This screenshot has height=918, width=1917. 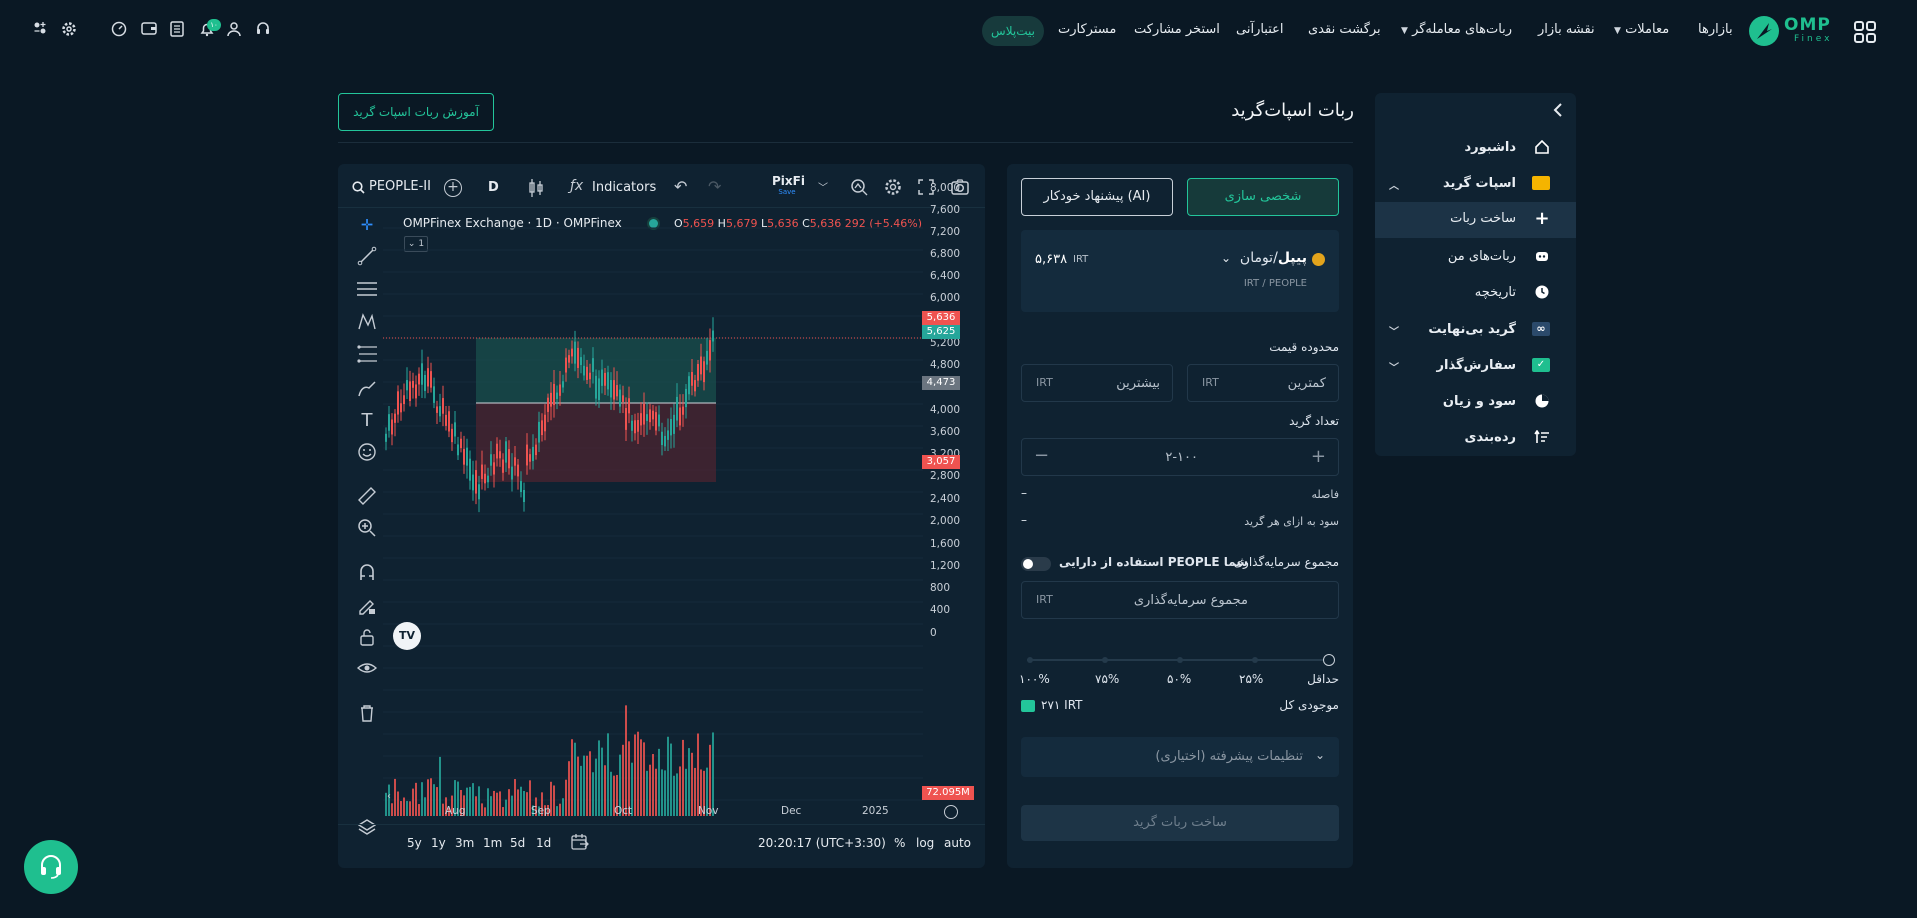 What do you see at coordinates (414, 843) in the screenshot?
I see `range-5y: 5y` at bounding box center [414, 843].